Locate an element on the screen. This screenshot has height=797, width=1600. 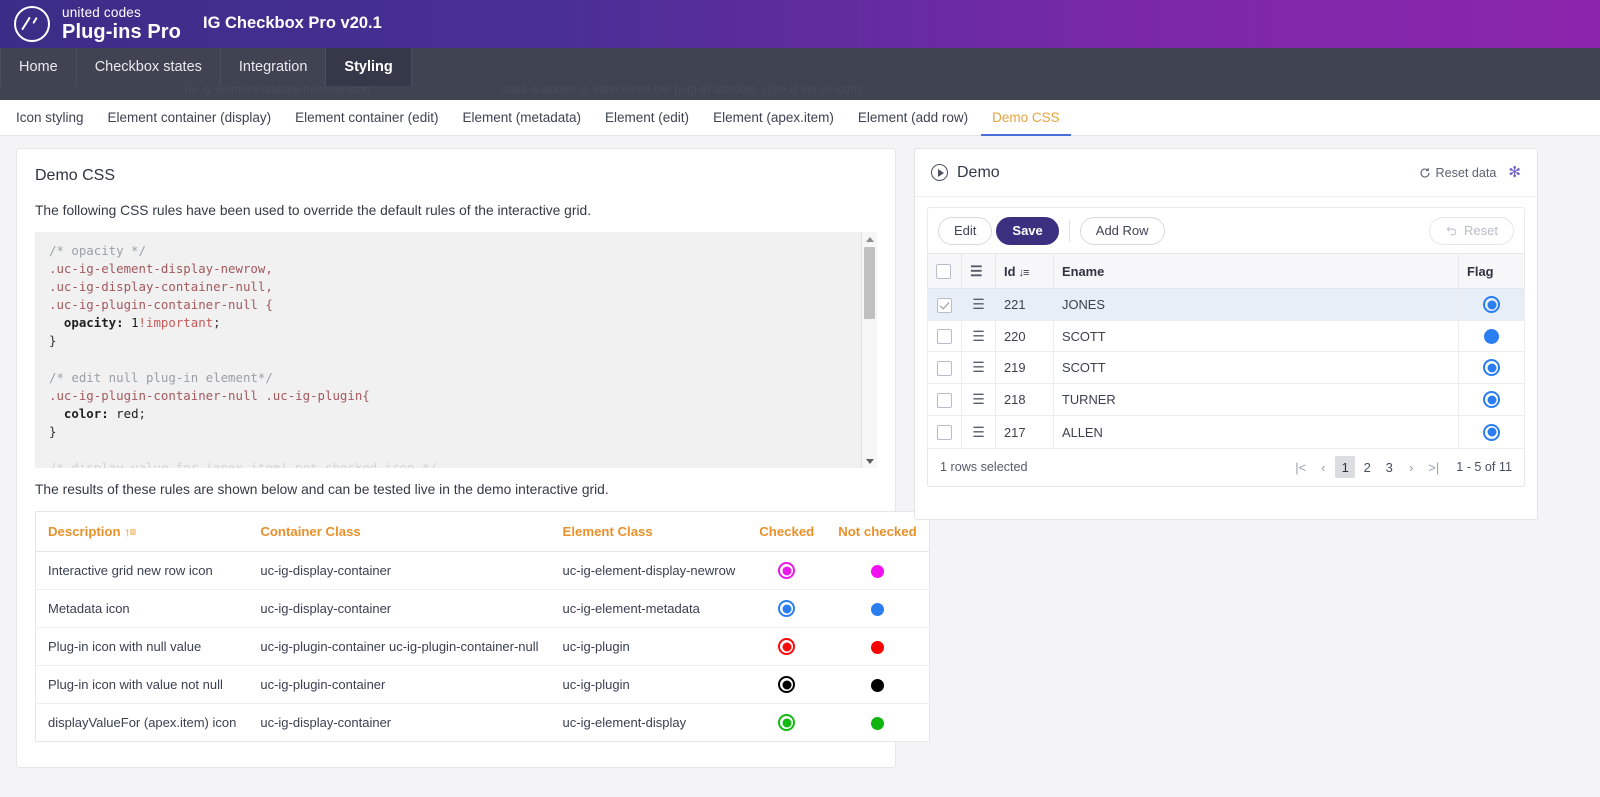
grid-cell-ename: JONES is located at coordinates (1256, 305).